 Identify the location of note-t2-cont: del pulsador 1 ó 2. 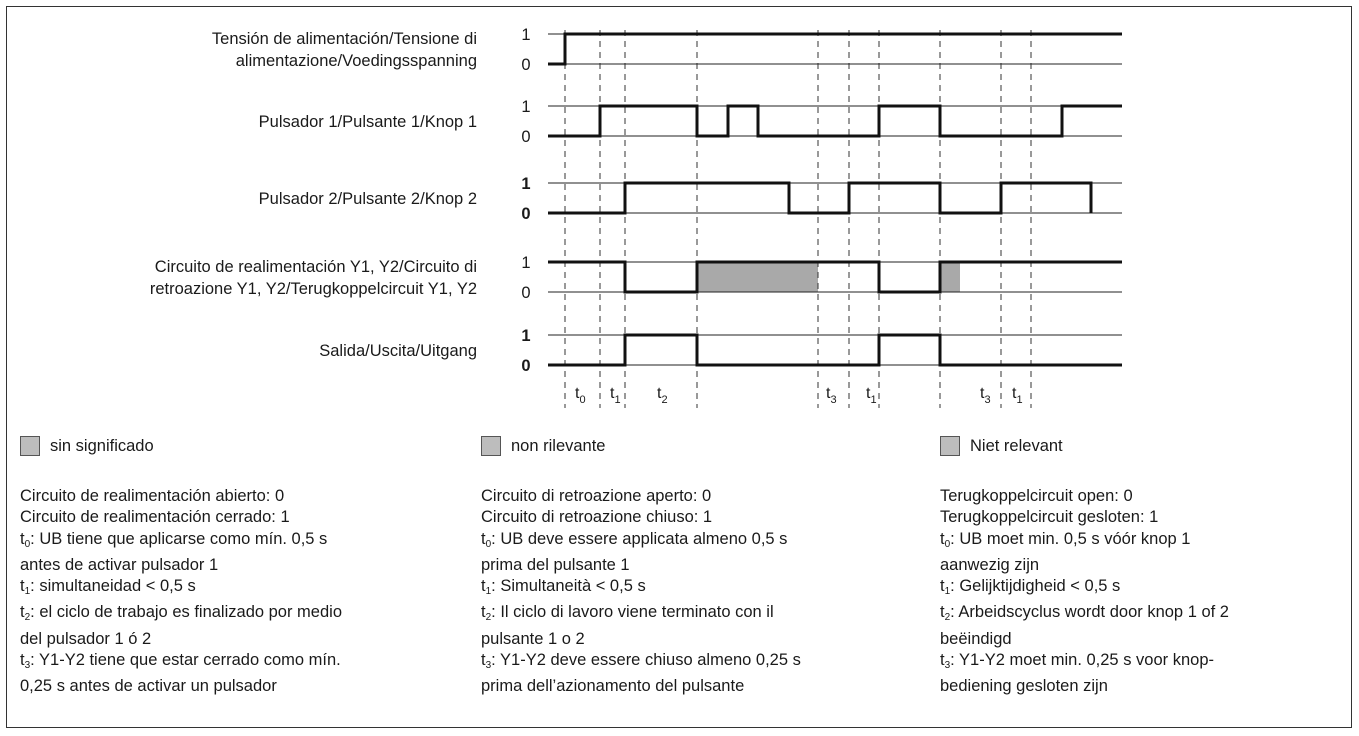
(86, 638).